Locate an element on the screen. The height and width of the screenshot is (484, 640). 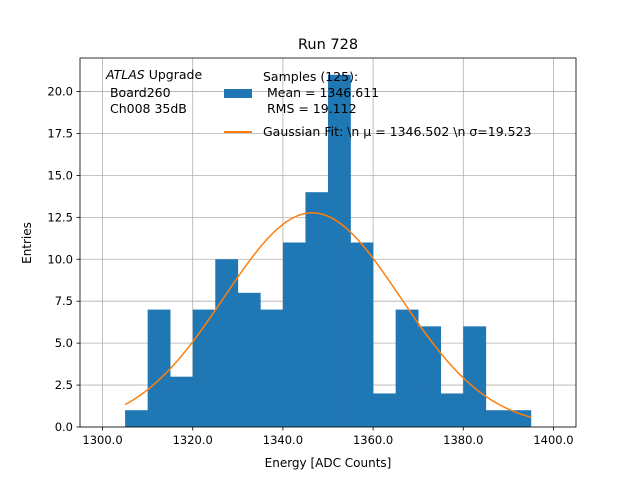
y-tick-label: 10.0 is located at coordinates (60, 259).